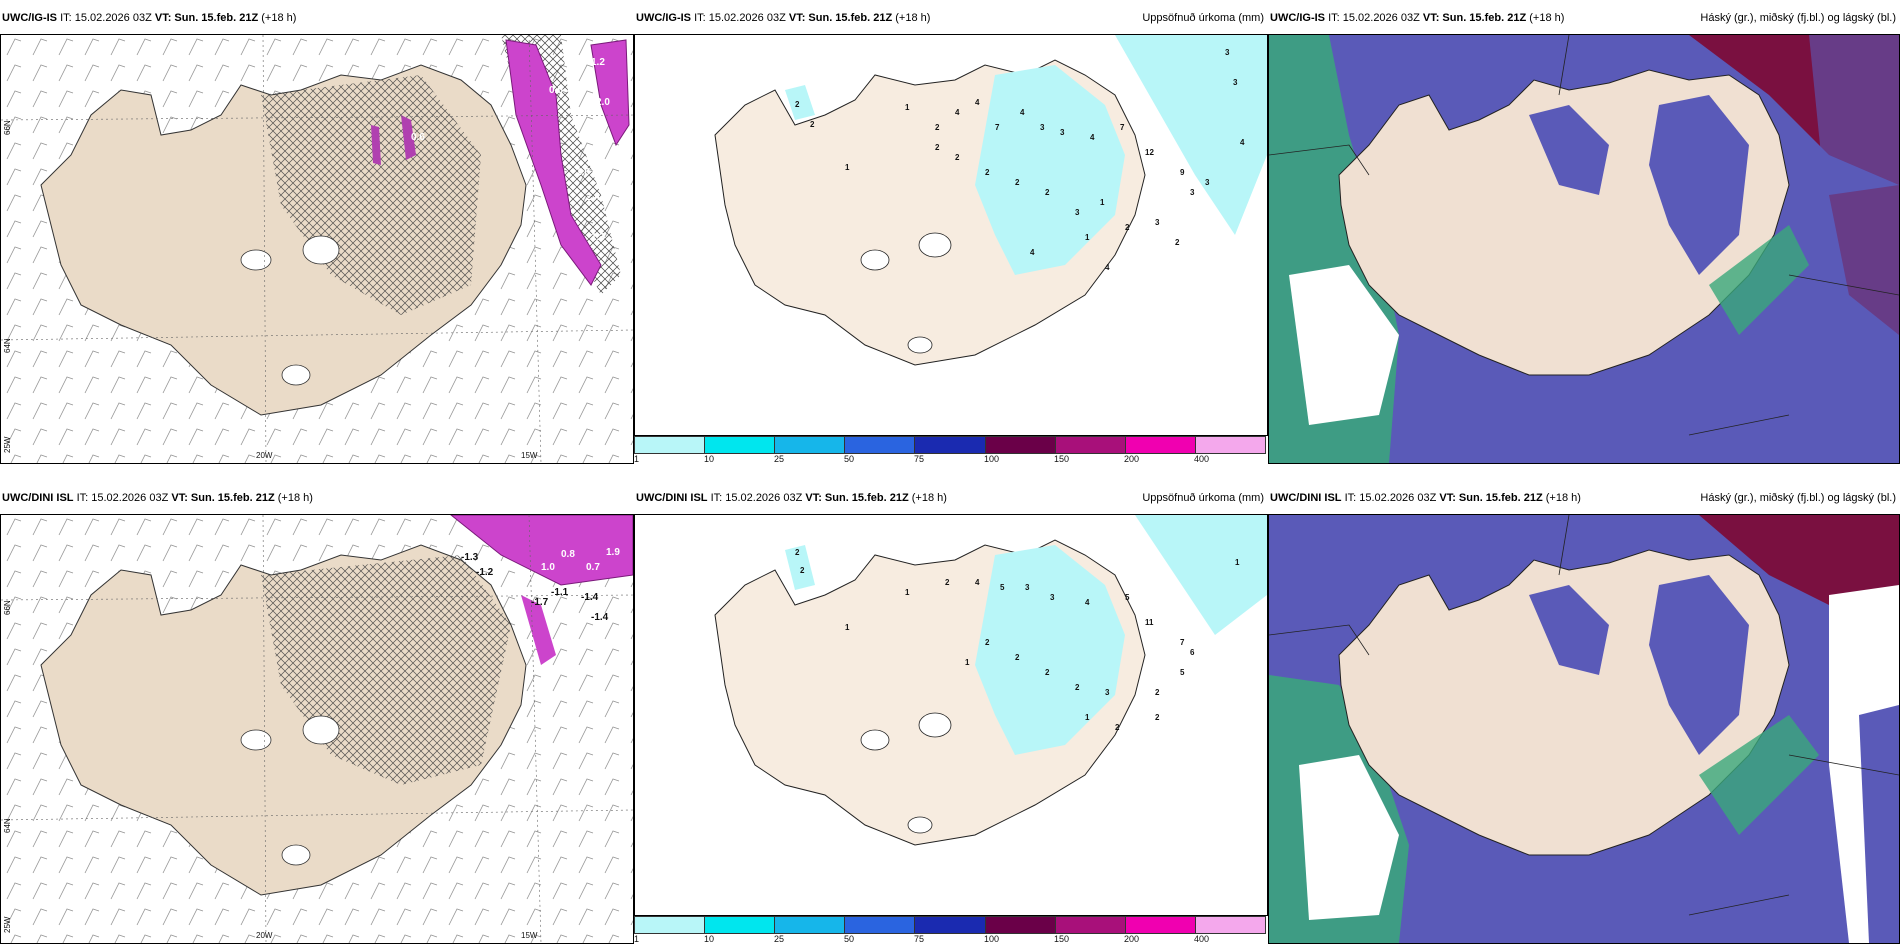 The image size is (1900, 950). I want to click on colorbar-label: 100, so click(992, 939).